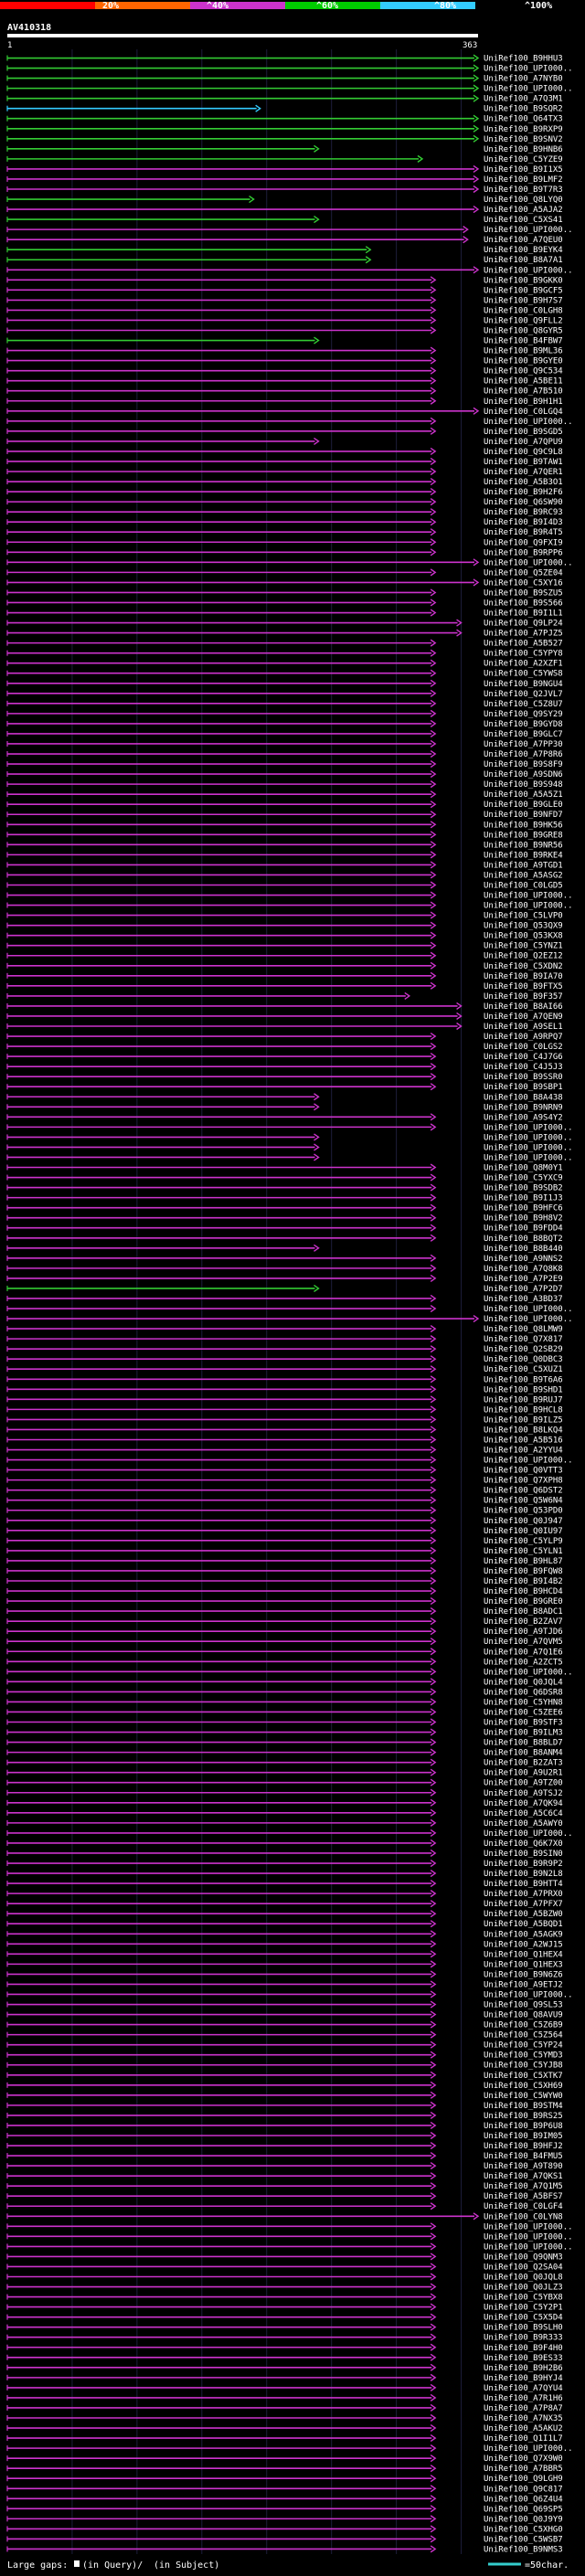  Describe the element at coordinates (523, 946) in the screenshot. I see `hit-label: UniRef100_C5YNZ1` at that location.